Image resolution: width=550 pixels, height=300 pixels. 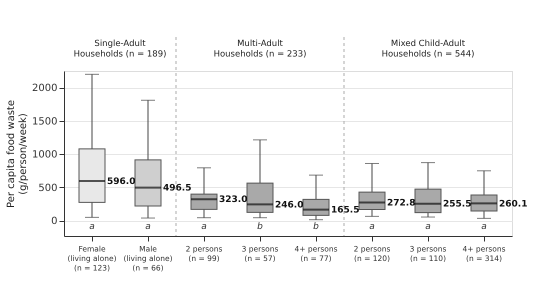 What do you see at coordinates (48, 188) in the screenshot?
I see `y-tick-label: 500` at bounding box center [48, 188].